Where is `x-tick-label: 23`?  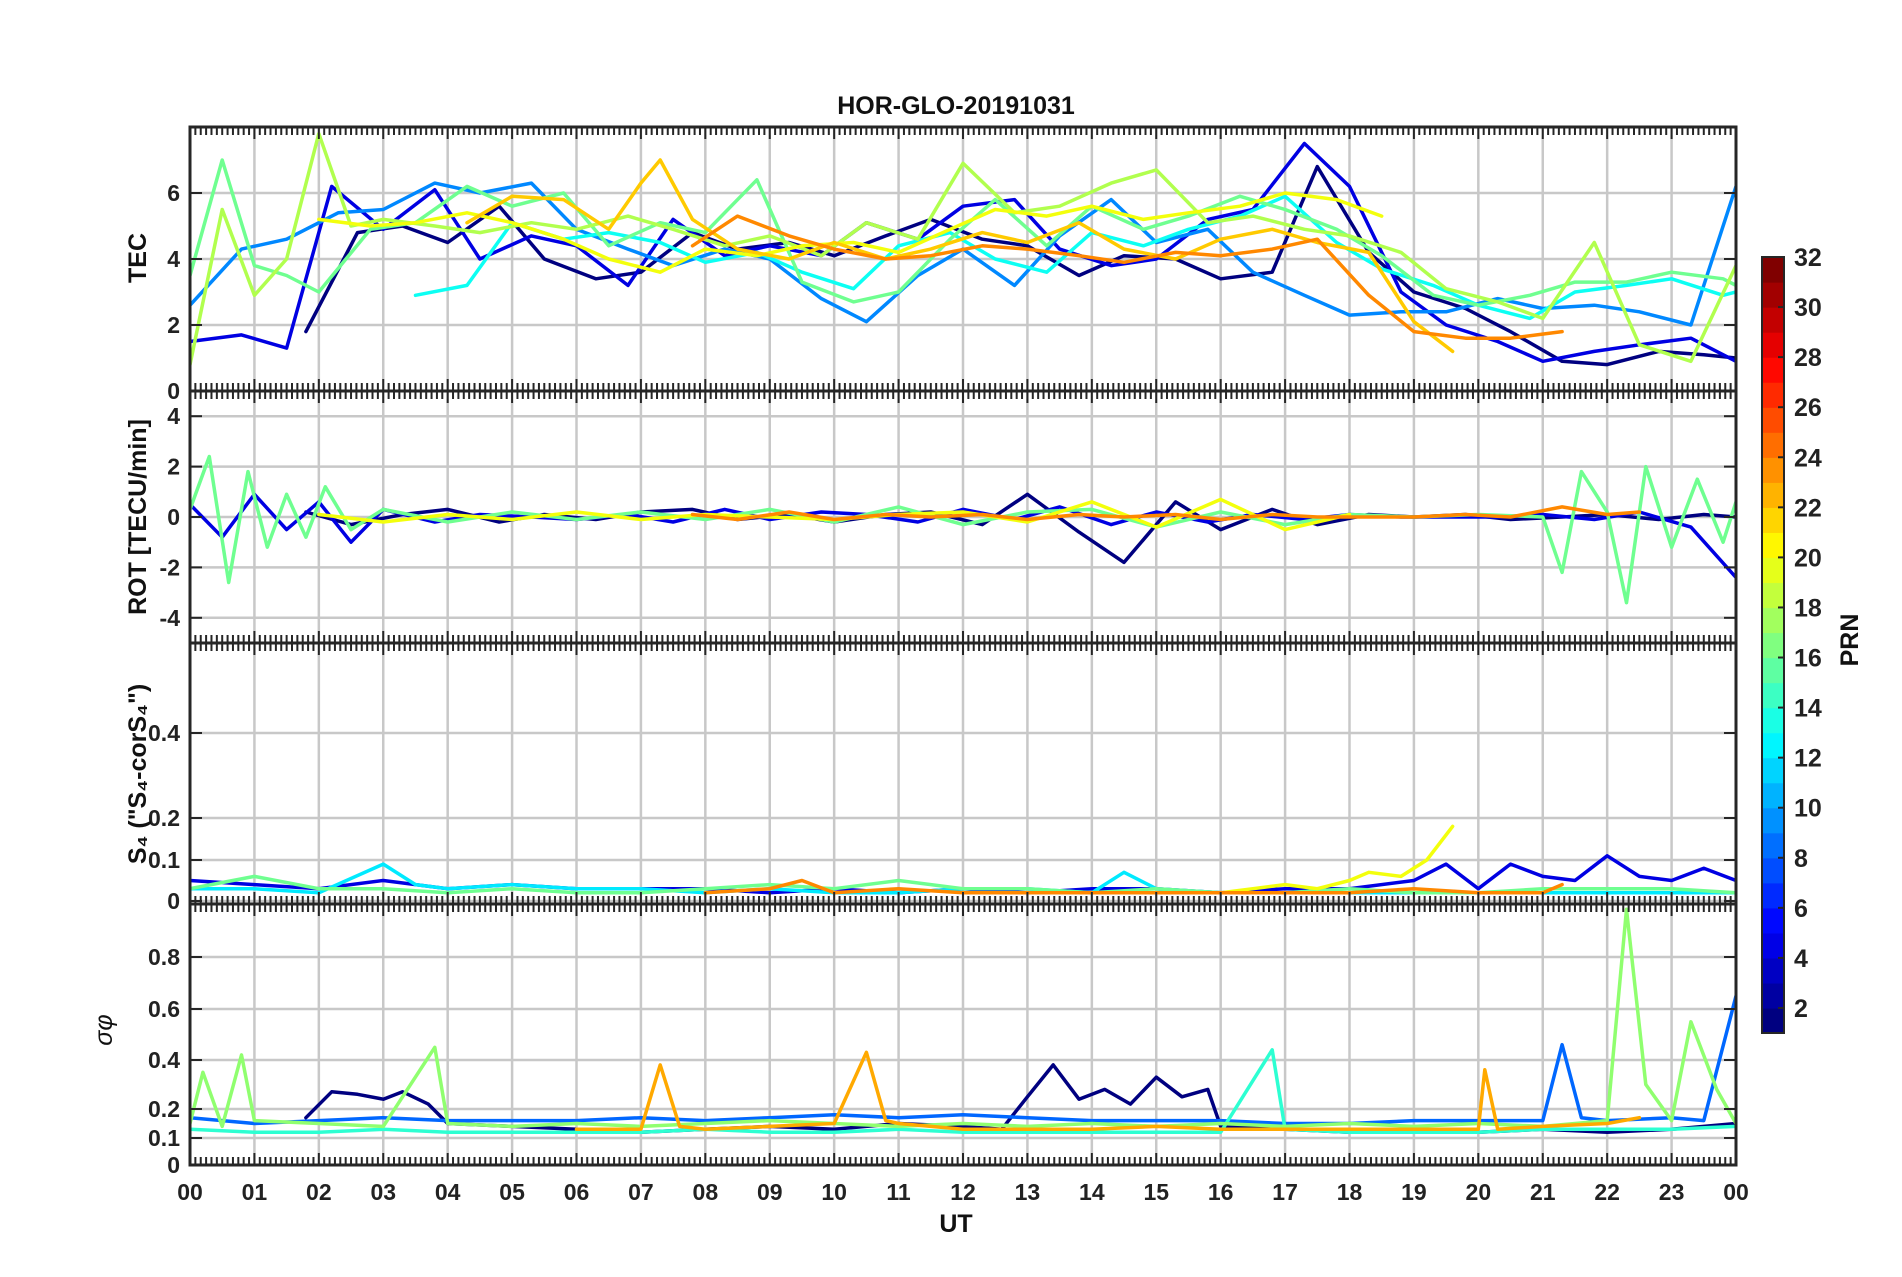 x-tick-label: 23 is located at coordinates (1672, 1192).